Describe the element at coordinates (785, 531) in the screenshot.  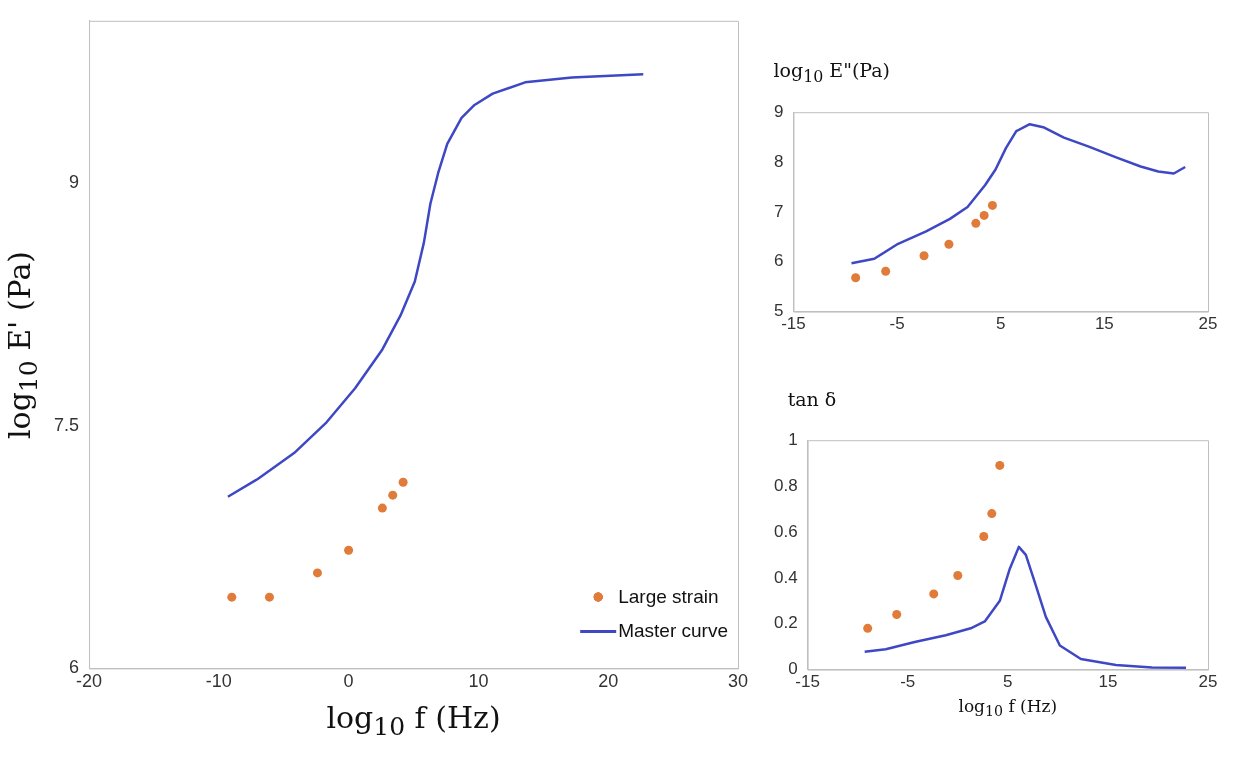
I see `y-tick-label: 0.6` at that location.